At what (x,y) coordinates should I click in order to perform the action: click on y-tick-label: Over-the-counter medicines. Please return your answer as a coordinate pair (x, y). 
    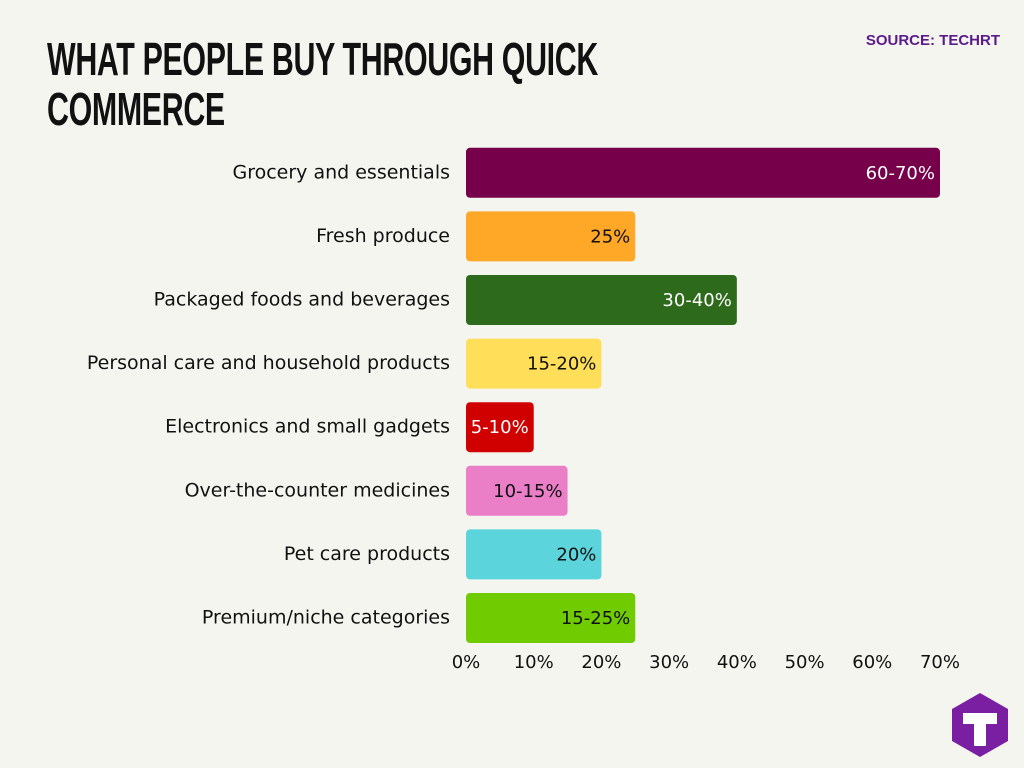
    Looking at the image, I should click on (317, 490).